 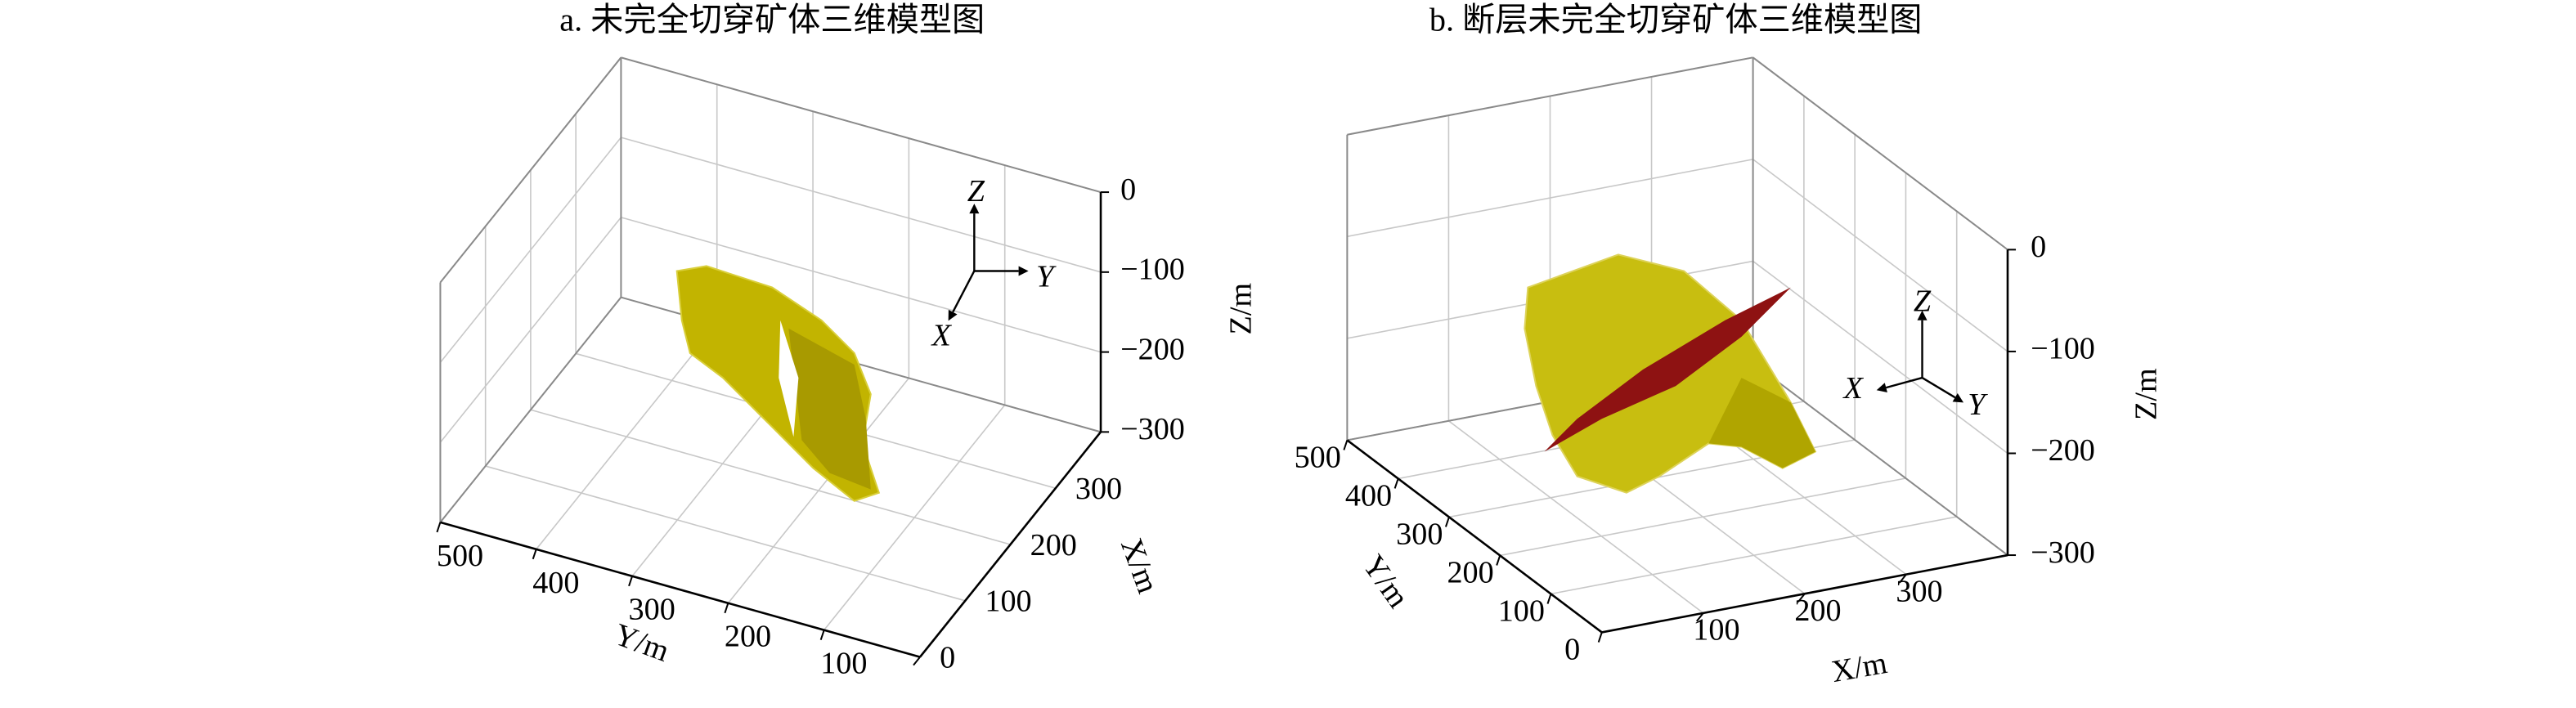 What do you see at coordinates (1386, 582) in the screenshot?
I see `y-axis-label: Y/m` at bounding box center [1386, 582].